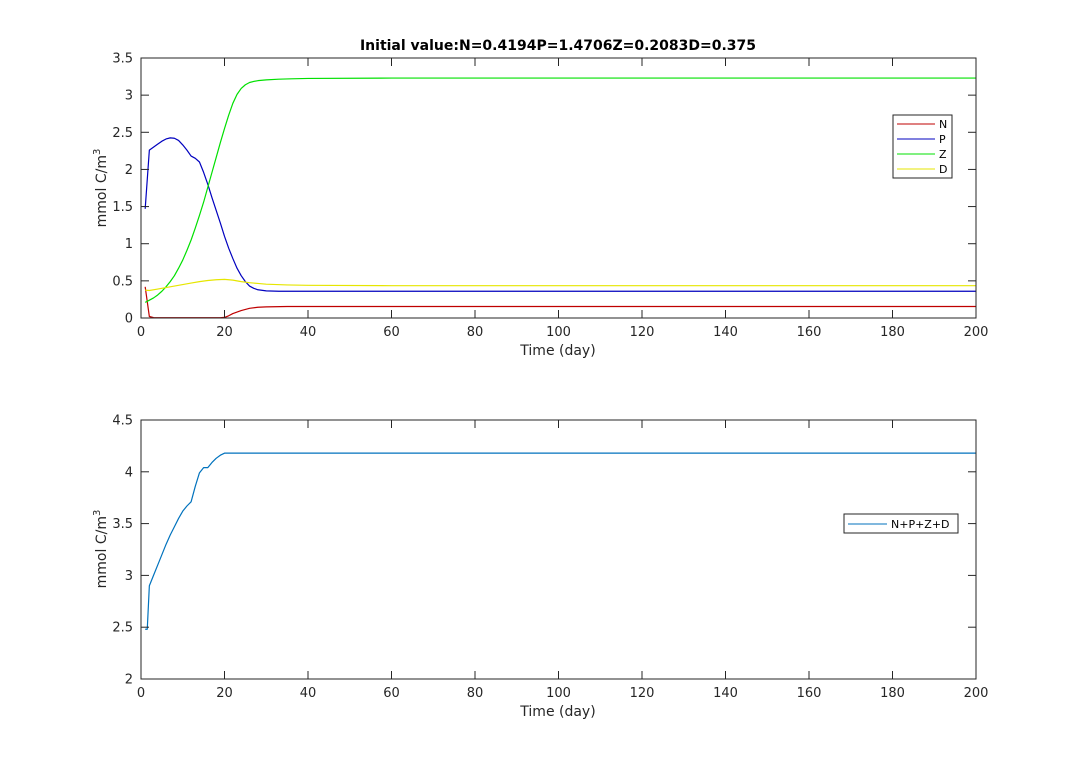 Image resolution: width=1080 pixels, height=763 pixels. I want to click on bottom-ytick-label: 3, so click(129, 576).